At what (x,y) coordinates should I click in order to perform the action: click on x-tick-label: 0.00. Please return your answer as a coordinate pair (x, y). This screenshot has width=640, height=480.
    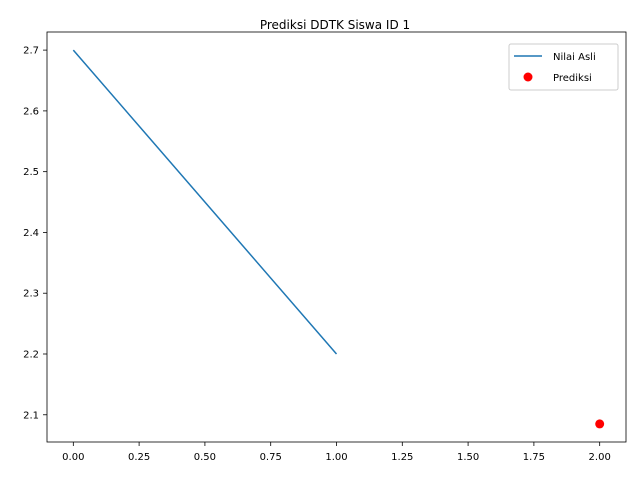
    Looking at the image, I should click on (73, 457).